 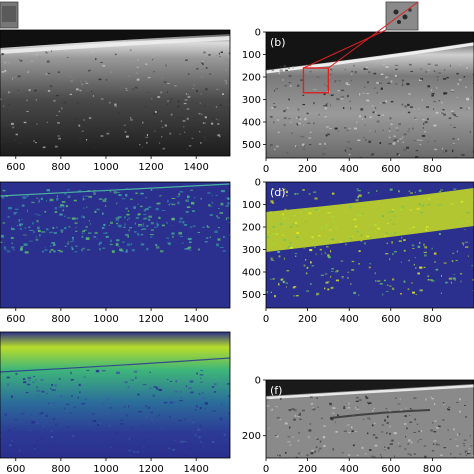 I want to click on x-tick-label-c: 600, so click(x=15, y=319).